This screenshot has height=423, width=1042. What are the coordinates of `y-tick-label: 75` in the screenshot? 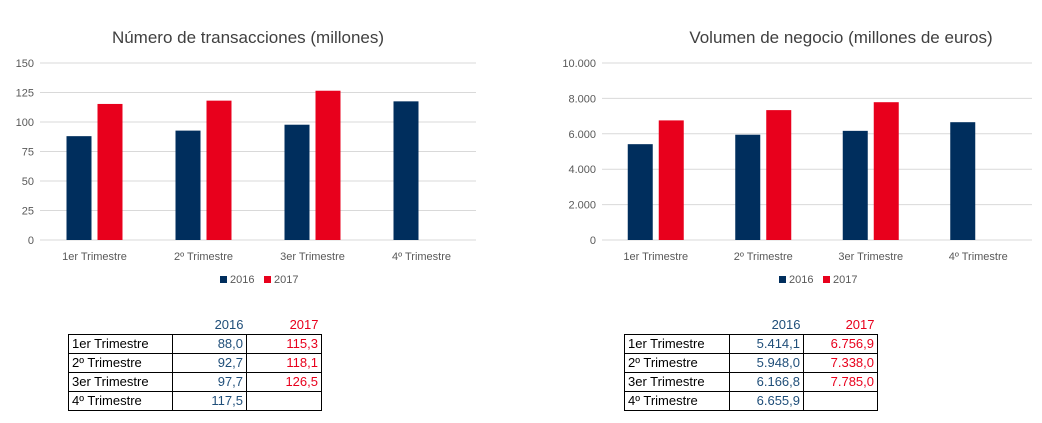 It's located at (28, 153).